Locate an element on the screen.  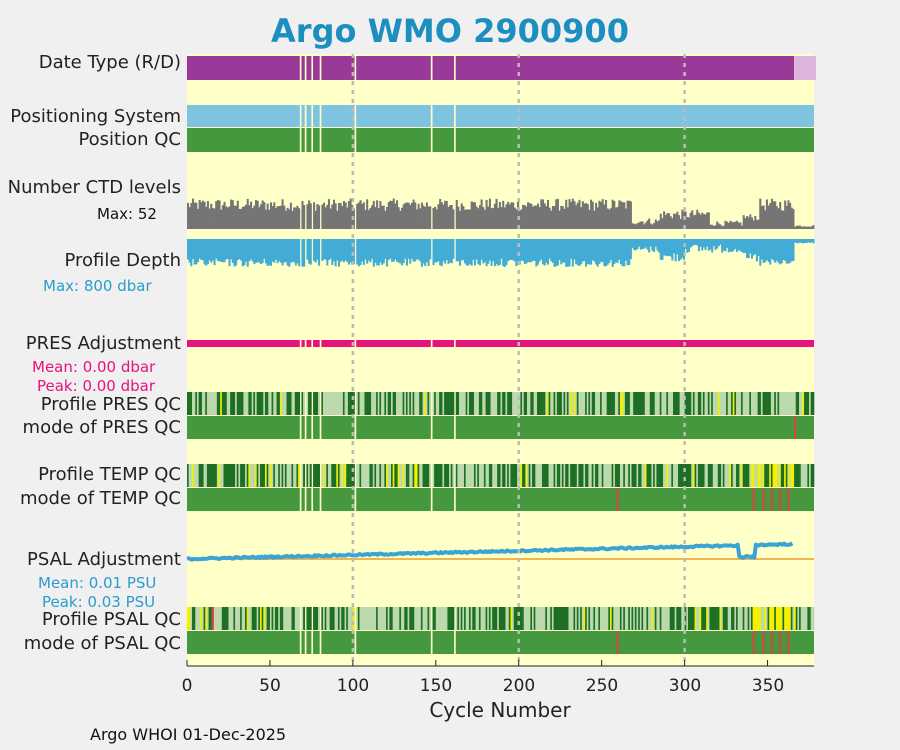
label-mode-pres-qc: mode of PRES QC is located at coordinates (101, 427).